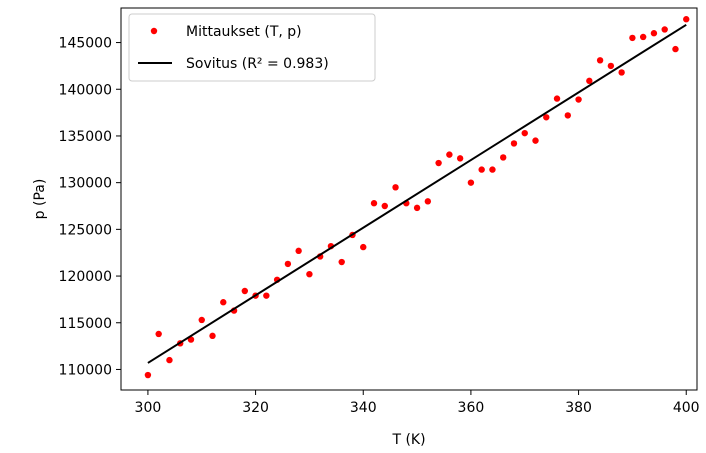 The height and width of the screenshot is (453, 706). I want to click on y-tick-label: 130000, so click(85, 184).